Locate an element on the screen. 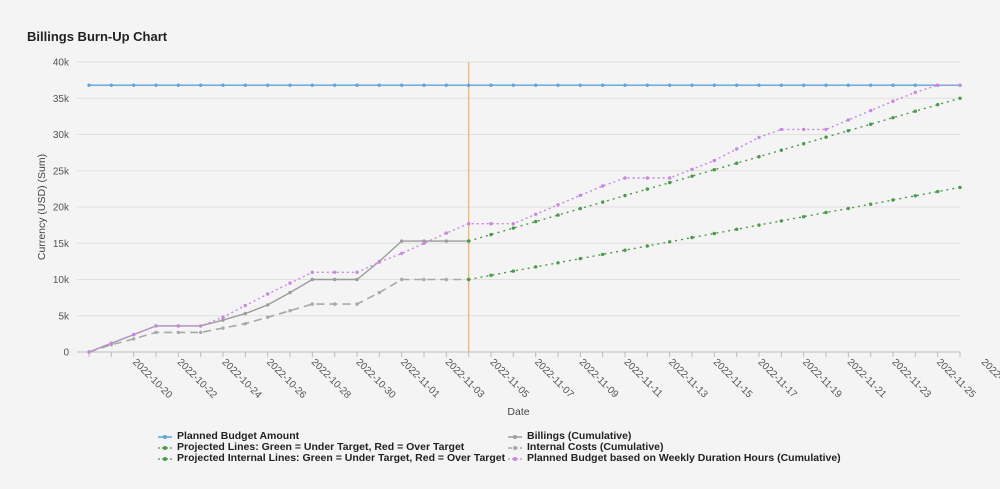 This screenshot has height=489, width=1000. x-tick-label: 2022-10-26 is located at coordinates (286, 379).